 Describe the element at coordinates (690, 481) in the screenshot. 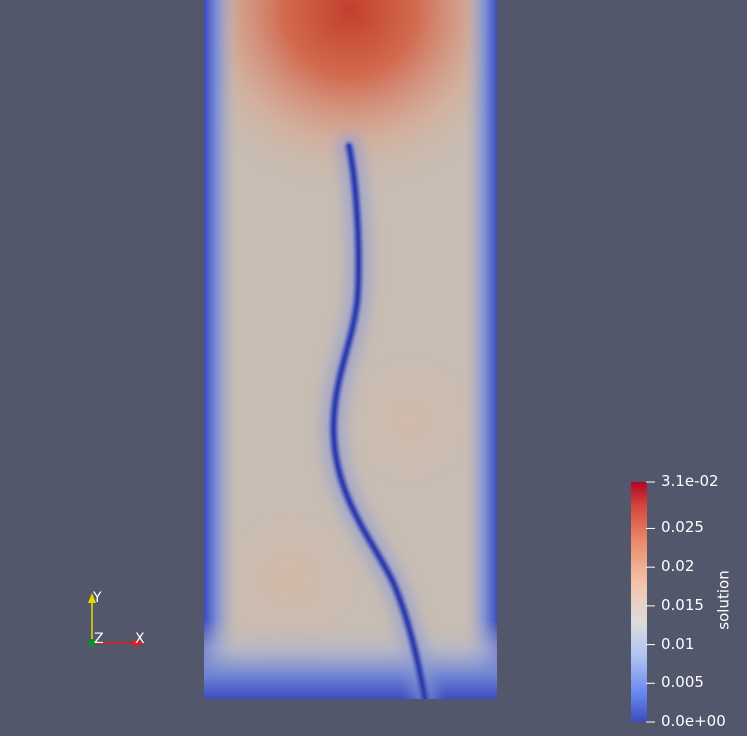

I see `colorbar-tick-label: 3.1e-02` at that location.